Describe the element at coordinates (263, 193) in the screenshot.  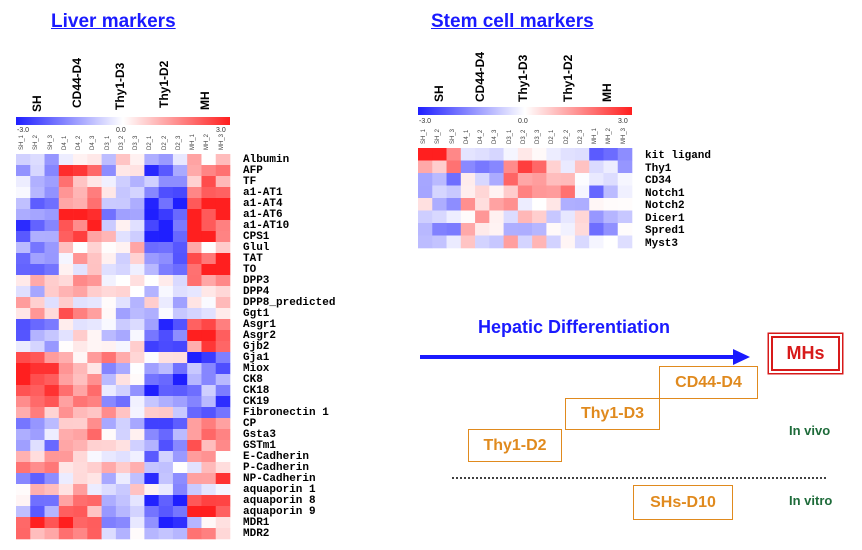
I see `gene-label: a1-AT1` at that location.